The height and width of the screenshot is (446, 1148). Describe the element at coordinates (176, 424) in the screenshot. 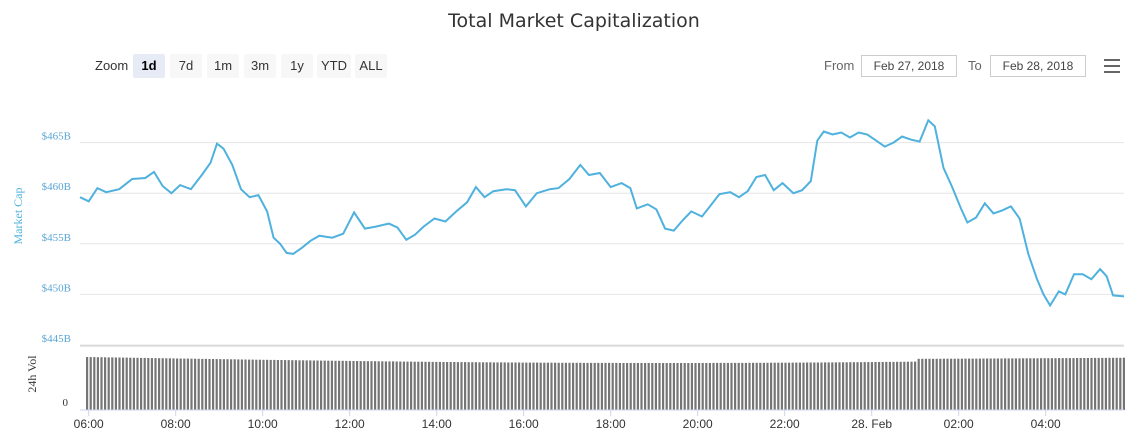

I see `x-tick-label: 08:00` at that location.